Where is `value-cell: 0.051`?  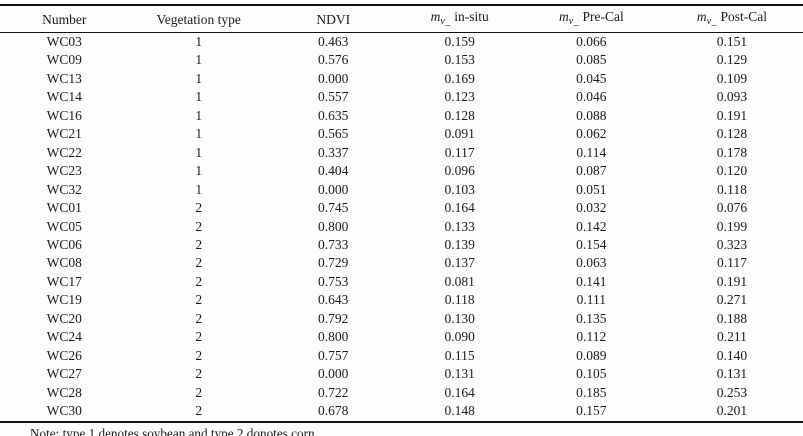 value-cell: 0.051 is located at coordinates (591, 189).